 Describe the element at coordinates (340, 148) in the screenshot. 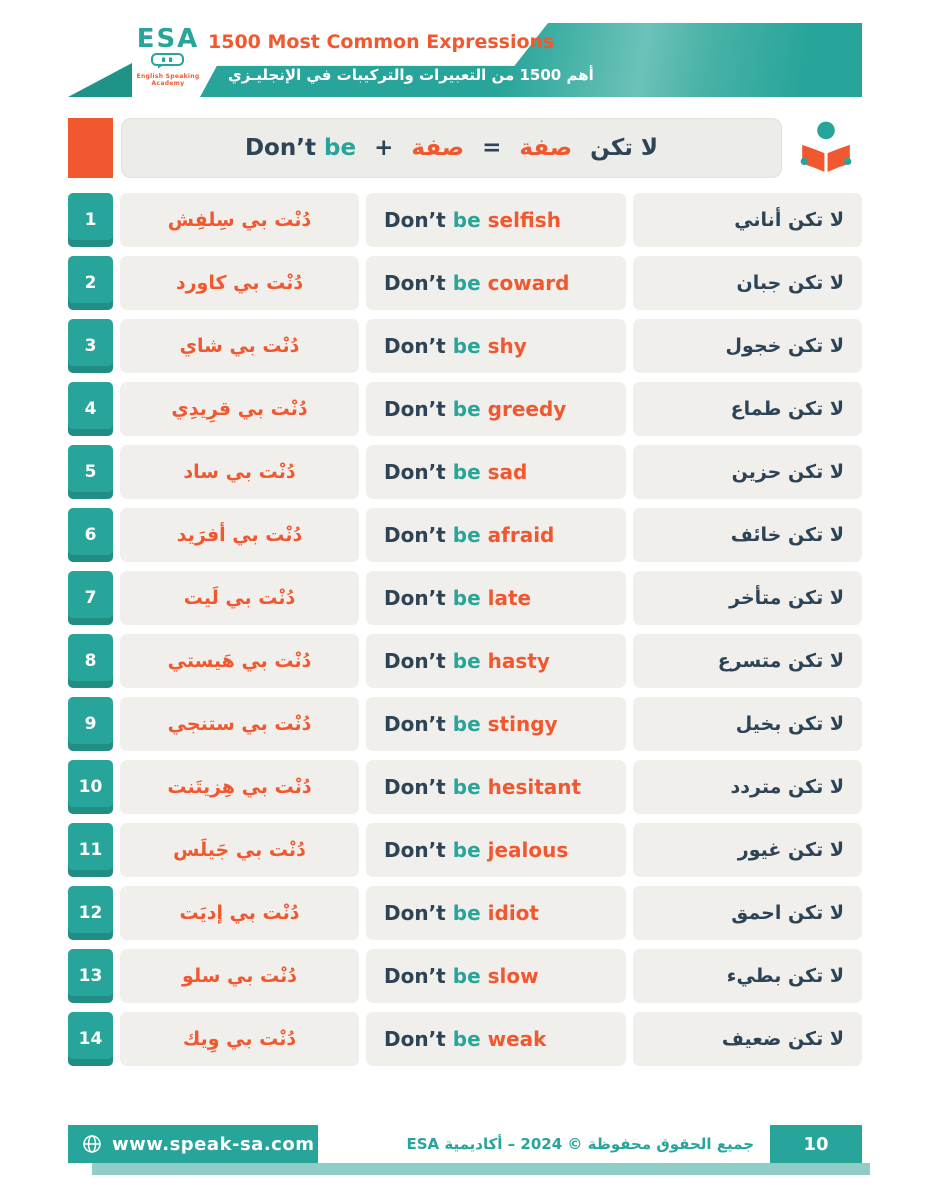

I see `title-be: be` at that location.